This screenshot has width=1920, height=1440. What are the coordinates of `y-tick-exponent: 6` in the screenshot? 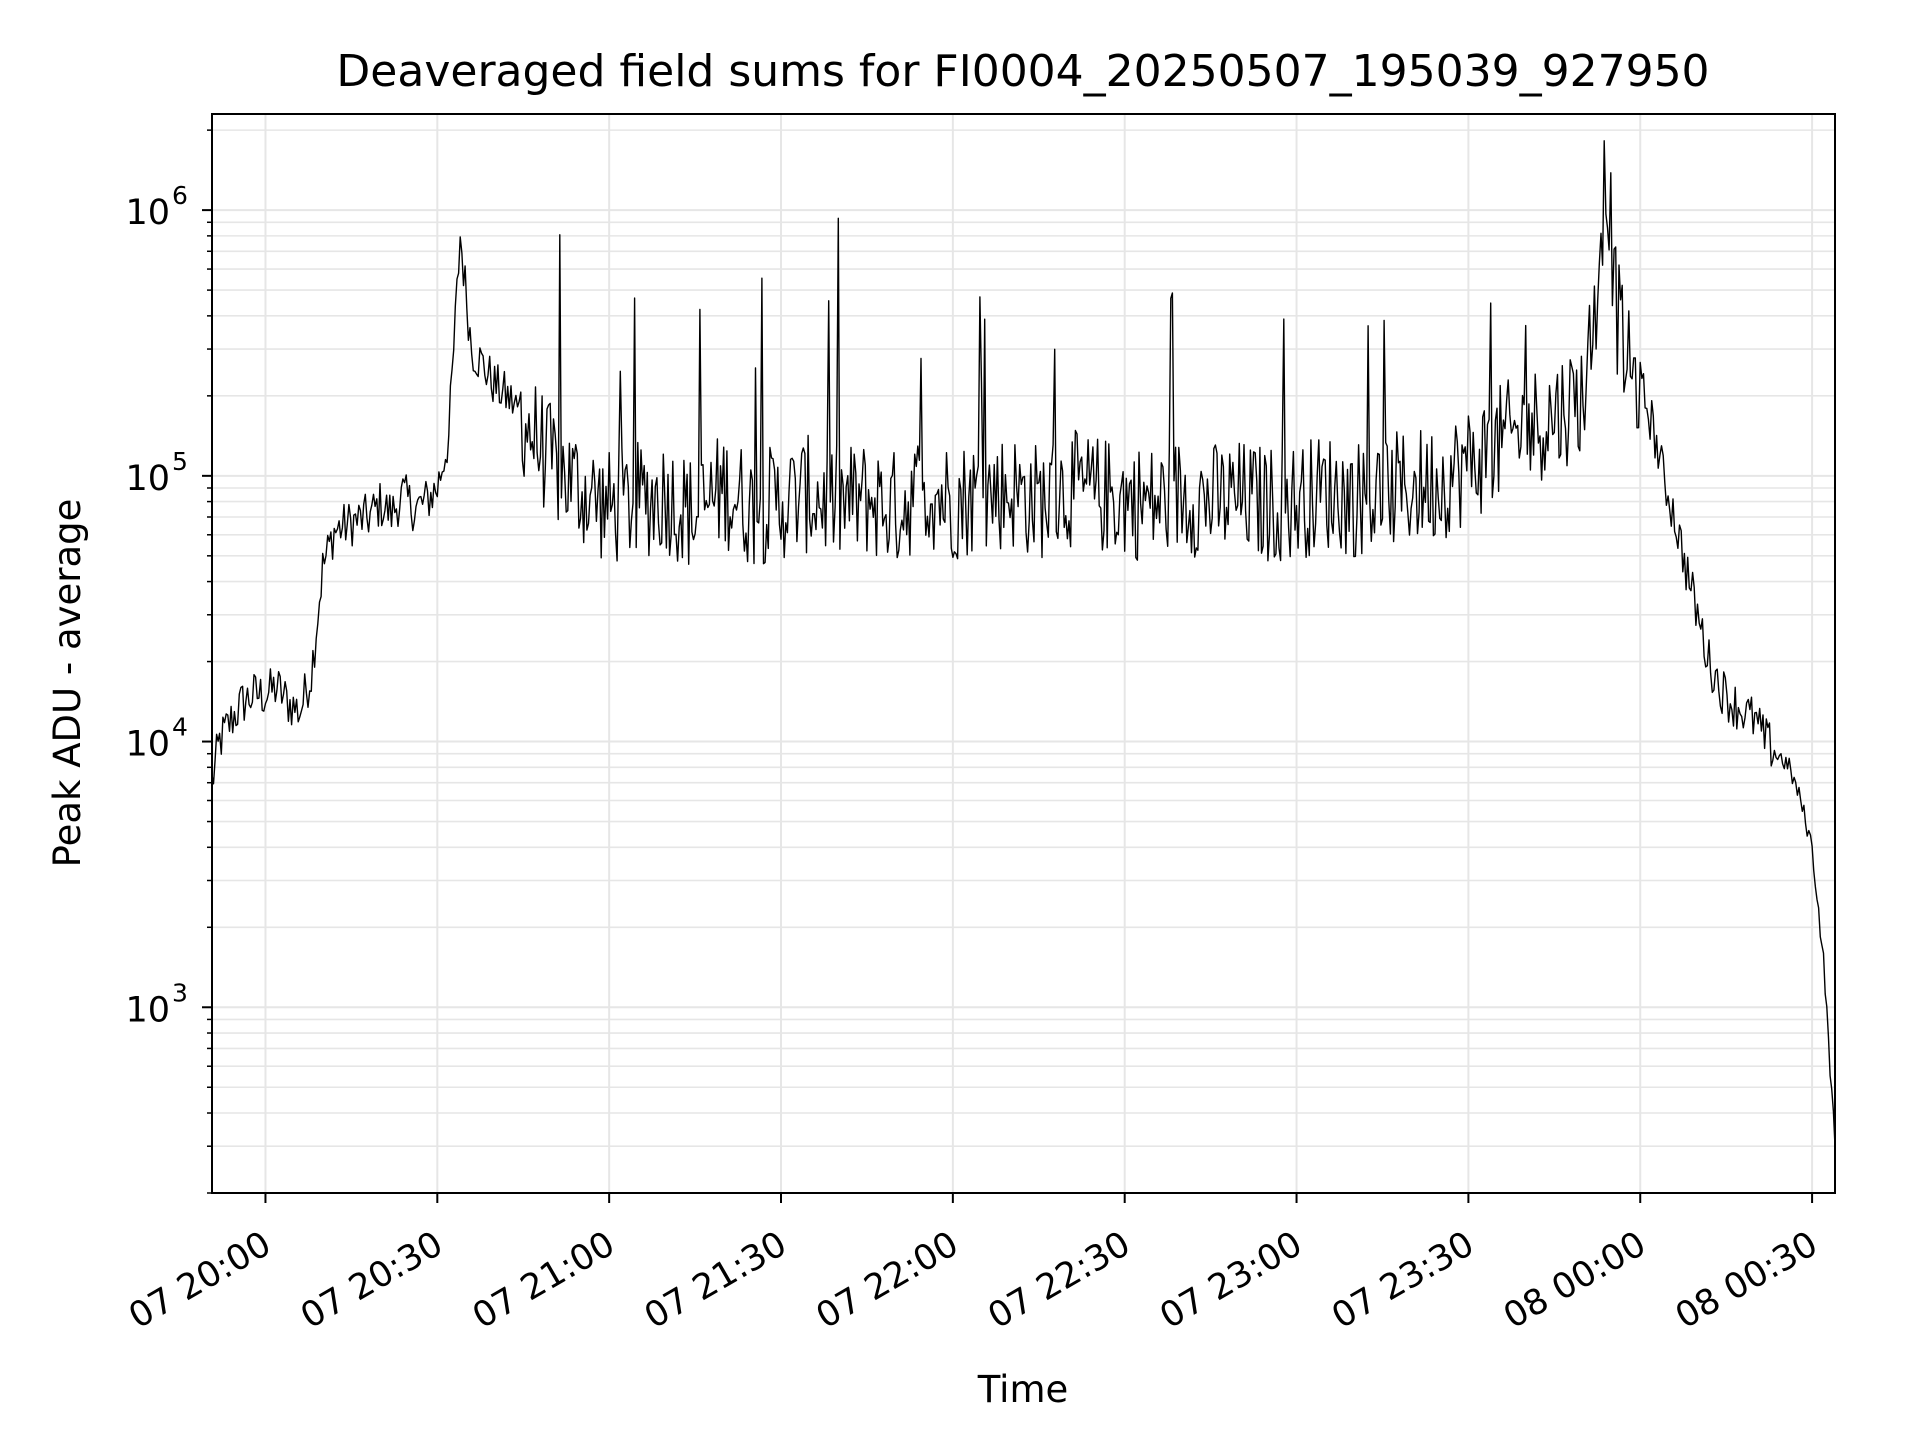 It's located at (180, 195).